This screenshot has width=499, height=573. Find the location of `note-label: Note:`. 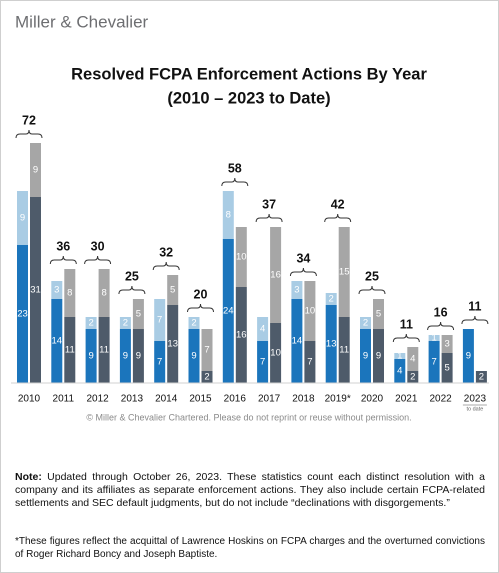

note-label: Note: is located at coordinates (28, 477).